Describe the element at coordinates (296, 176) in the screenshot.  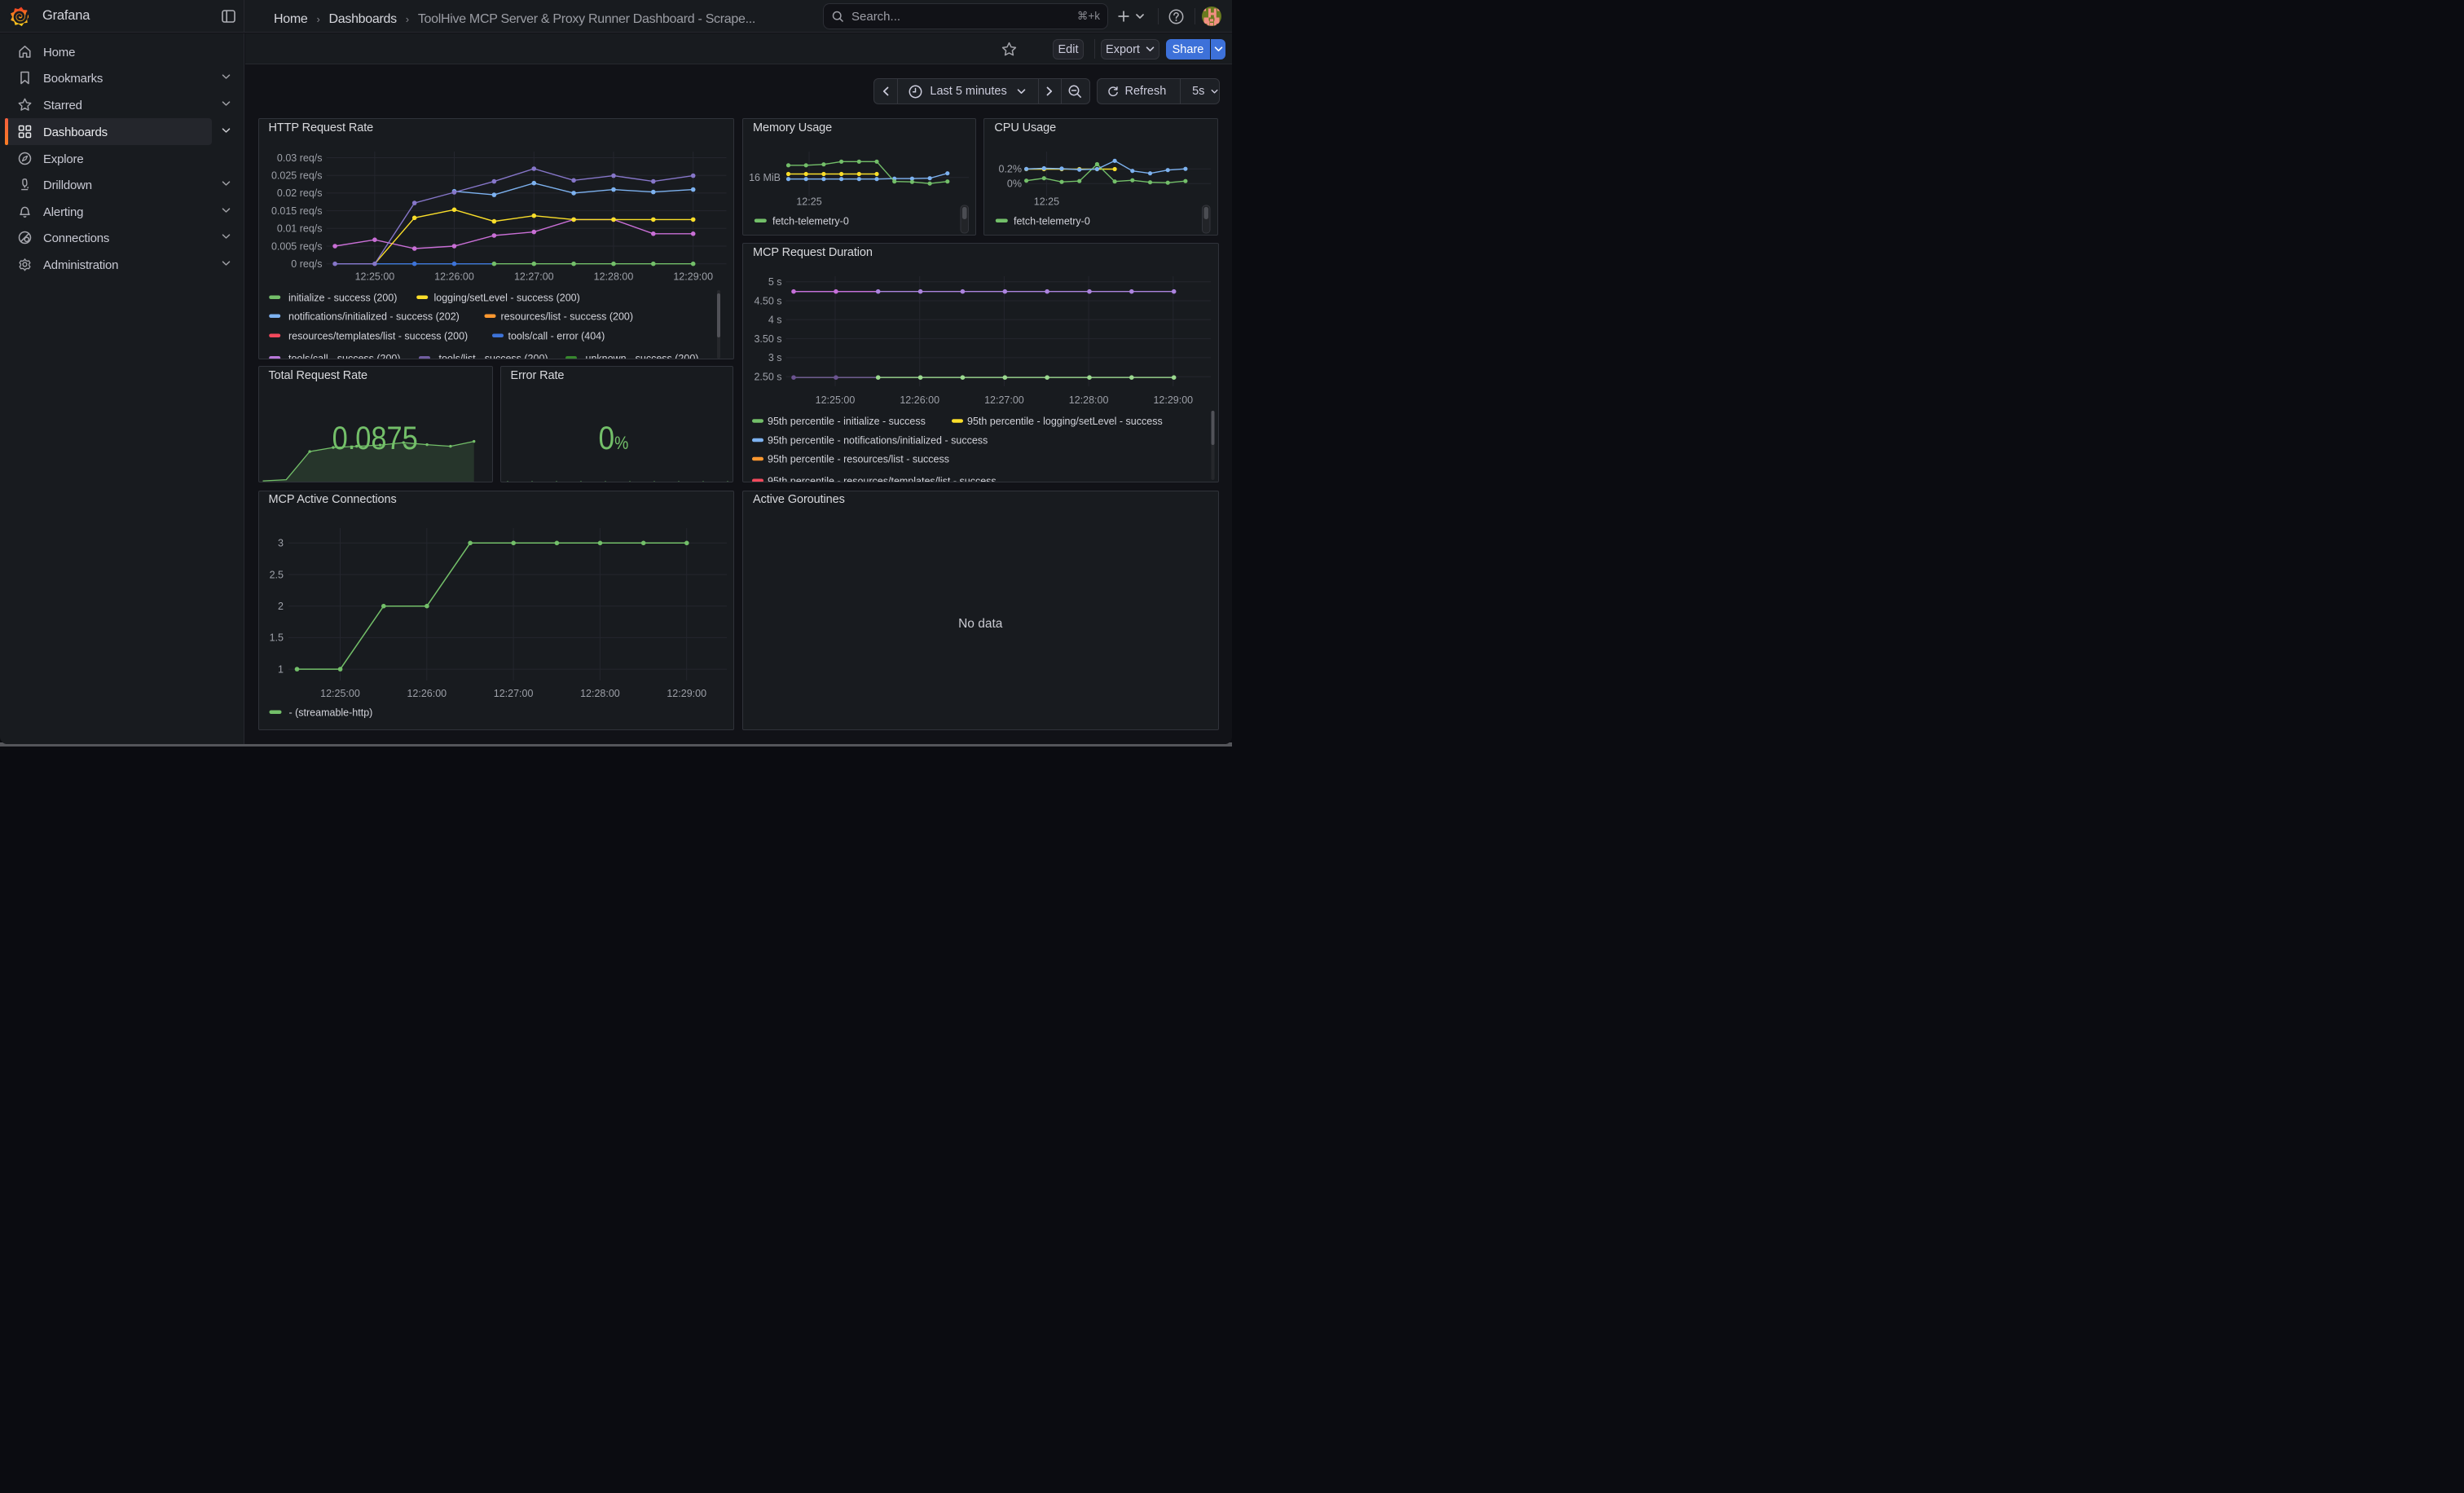
I see `svg-text: 0.025 req/s` at that location.